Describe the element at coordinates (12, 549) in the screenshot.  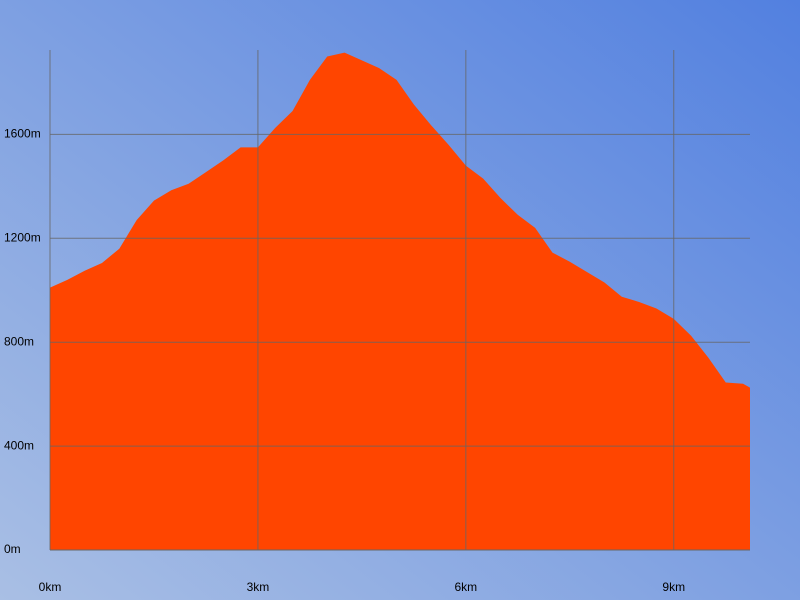
I see `y-tick-label: 0m` at that location.